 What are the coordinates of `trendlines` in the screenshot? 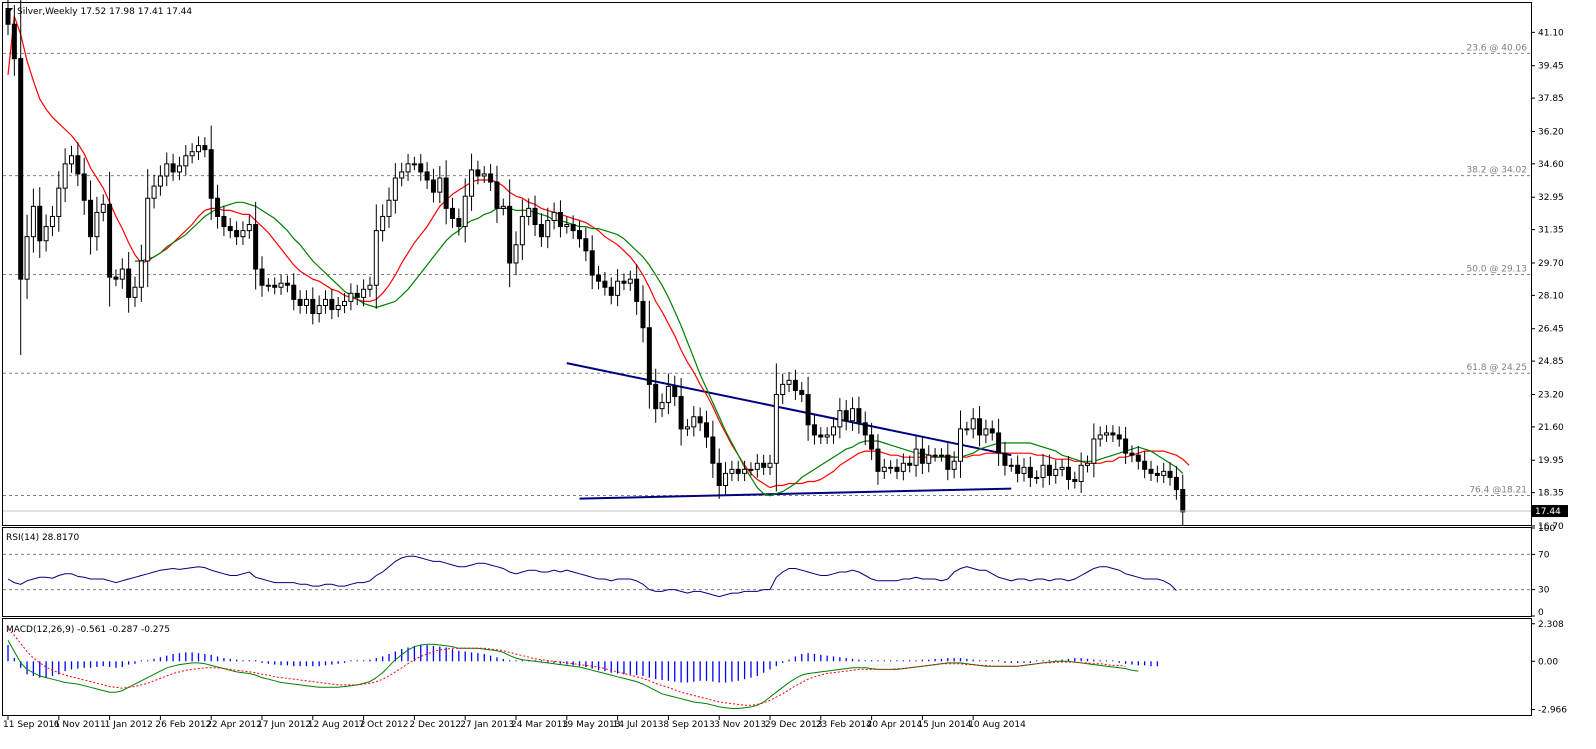 It's located at (789, 431).